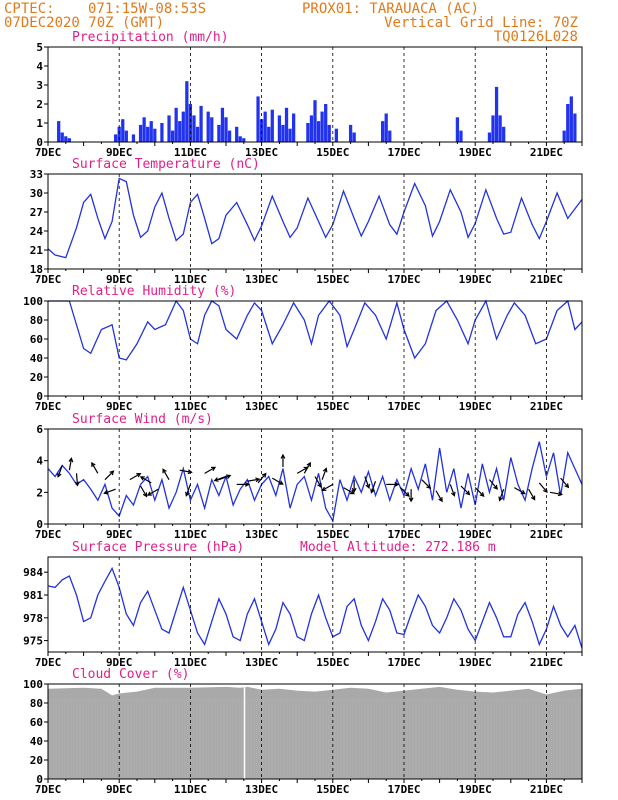 Image resolution: width=618 pixels, height=800 pixels. Describe the element at coordinates (261, 152) in the screenshot. I see `precip-xtick-label: 13DEC` at that location.